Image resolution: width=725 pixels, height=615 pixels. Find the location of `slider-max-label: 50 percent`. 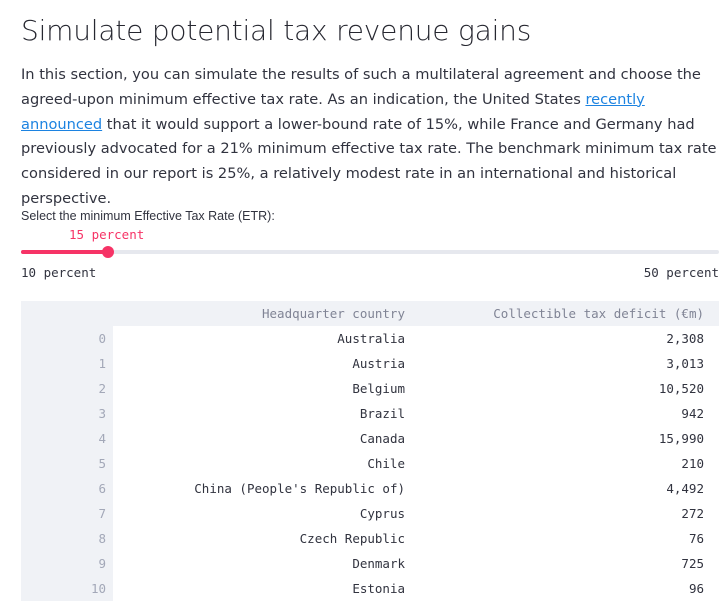

slider-max-label: 50 percent is located at coordinates (681, 272).